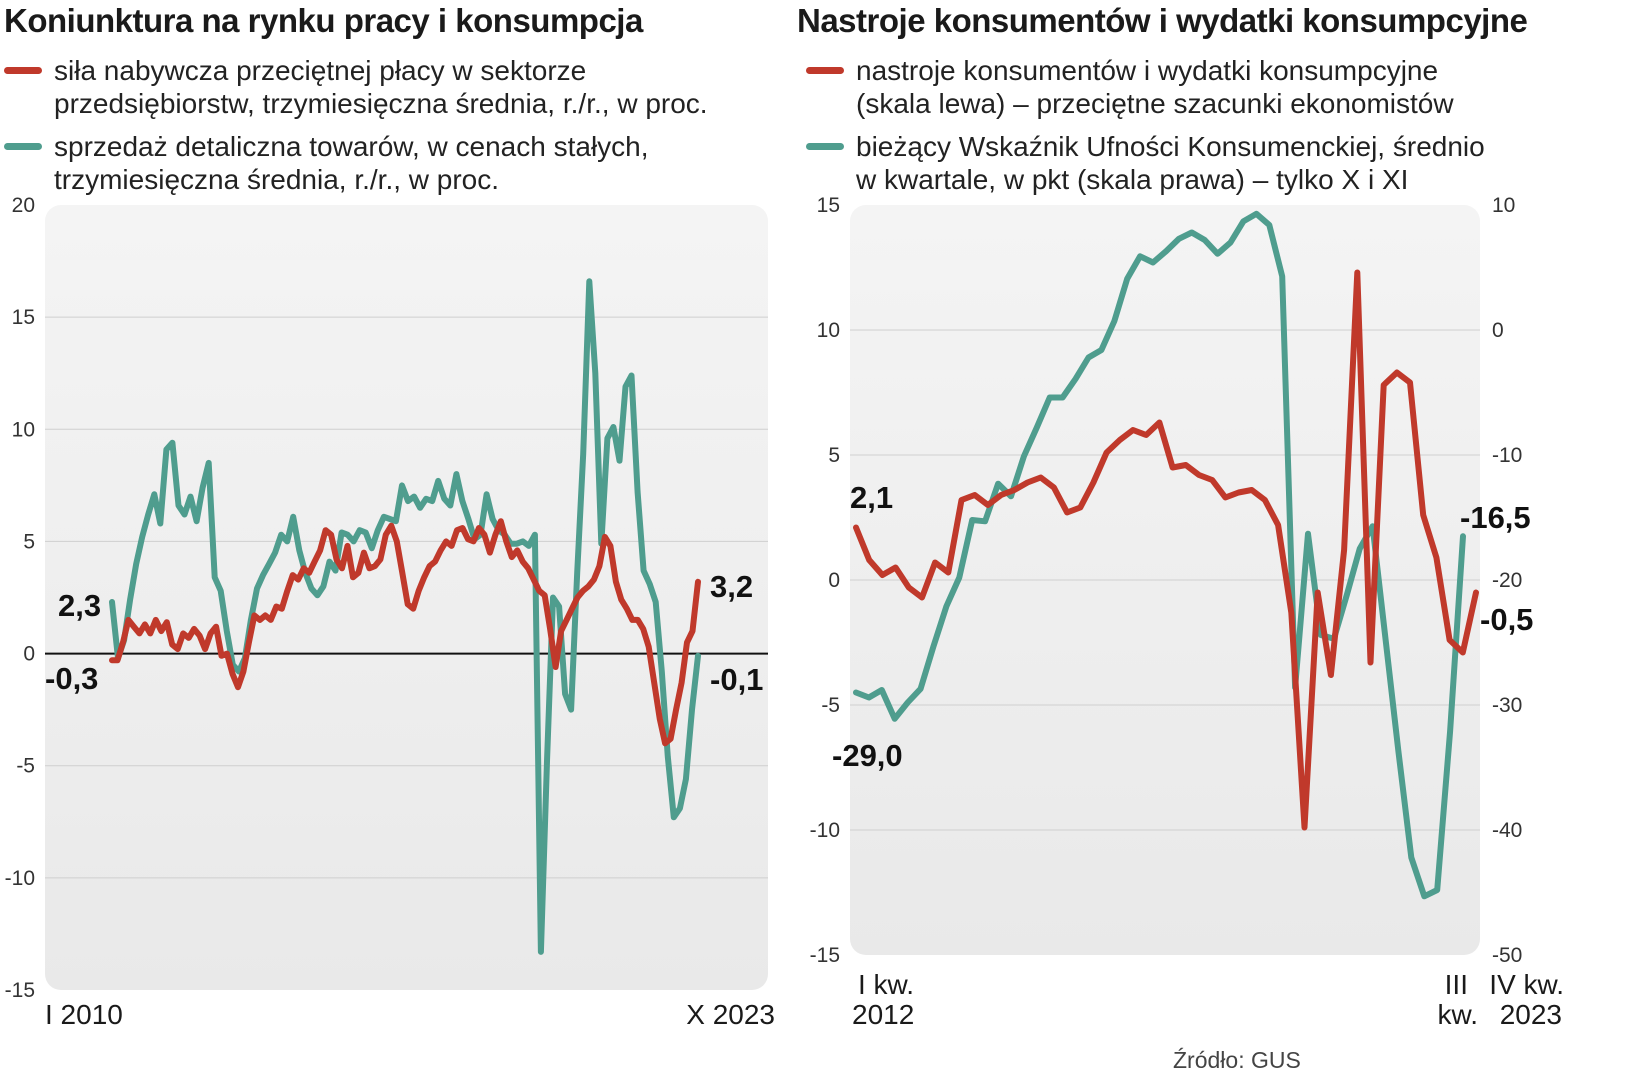 Image resolution: width=1642 pixels, height=1080 pixels. What do you see at coordinates (1507, 955) in the screenshot?
I see `y-right-tick-label: -50` at bounding box center [1507, 955].